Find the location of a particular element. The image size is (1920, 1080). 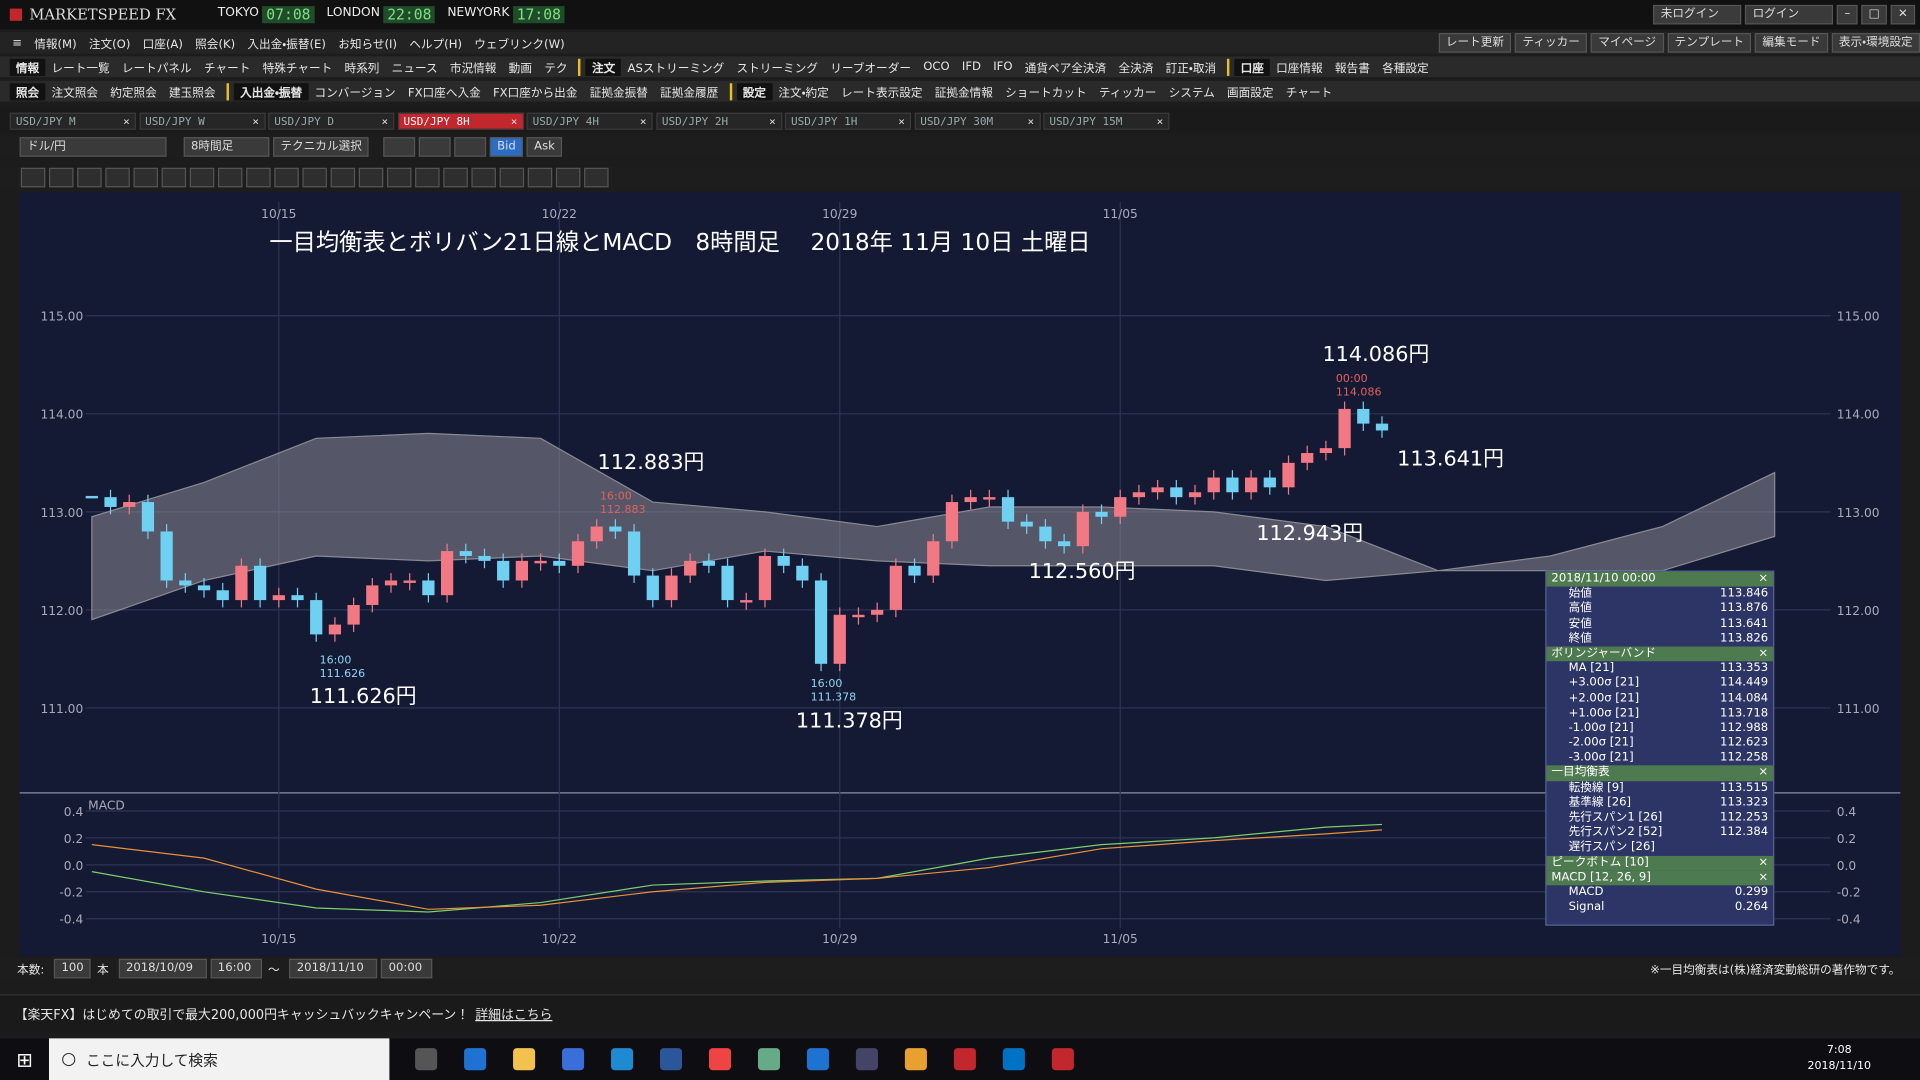

toolbar-item: 時系列 is located at coordinates (362, 68).